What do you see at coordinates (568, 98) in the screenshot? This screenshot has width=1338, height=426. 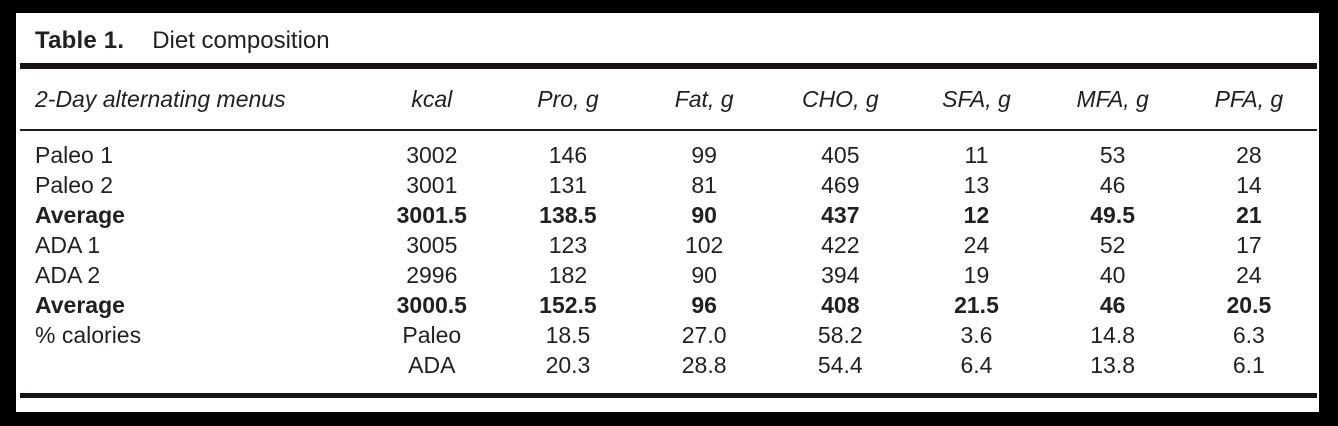 I see `header-cell-pro: Pro, g` at bounding box center [568, 98].